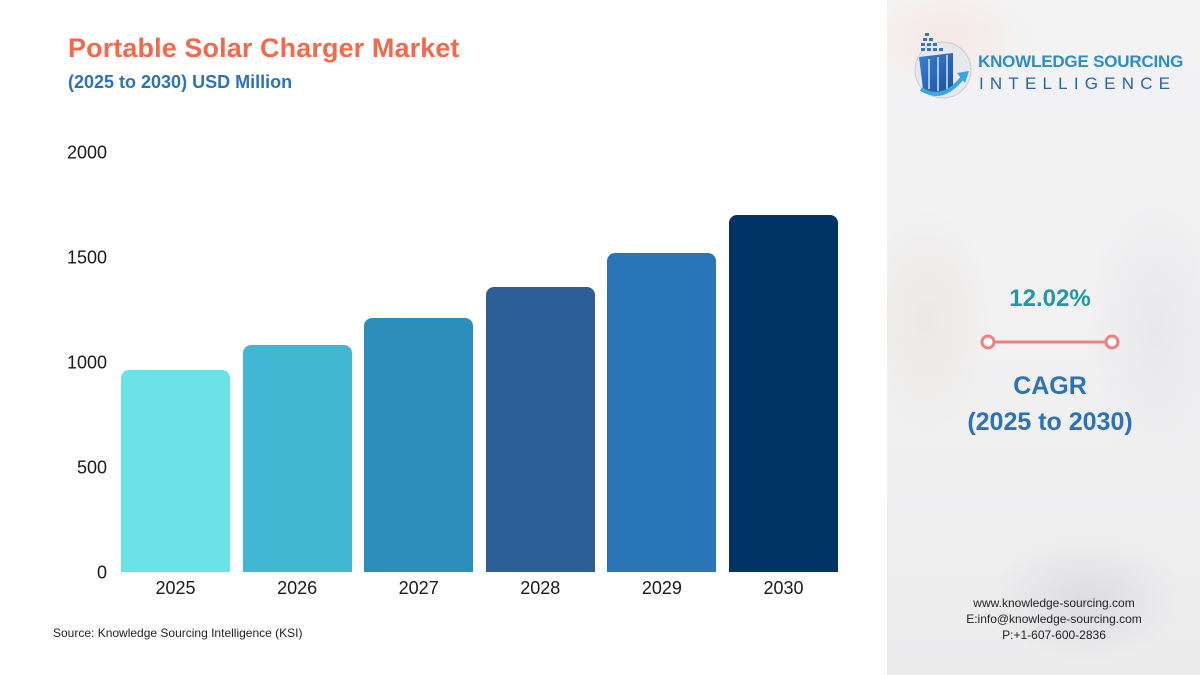  What do you see at coordinates (540, 429) in the screenshot?
I see `bar-2028` at bounding box center [540, 429].